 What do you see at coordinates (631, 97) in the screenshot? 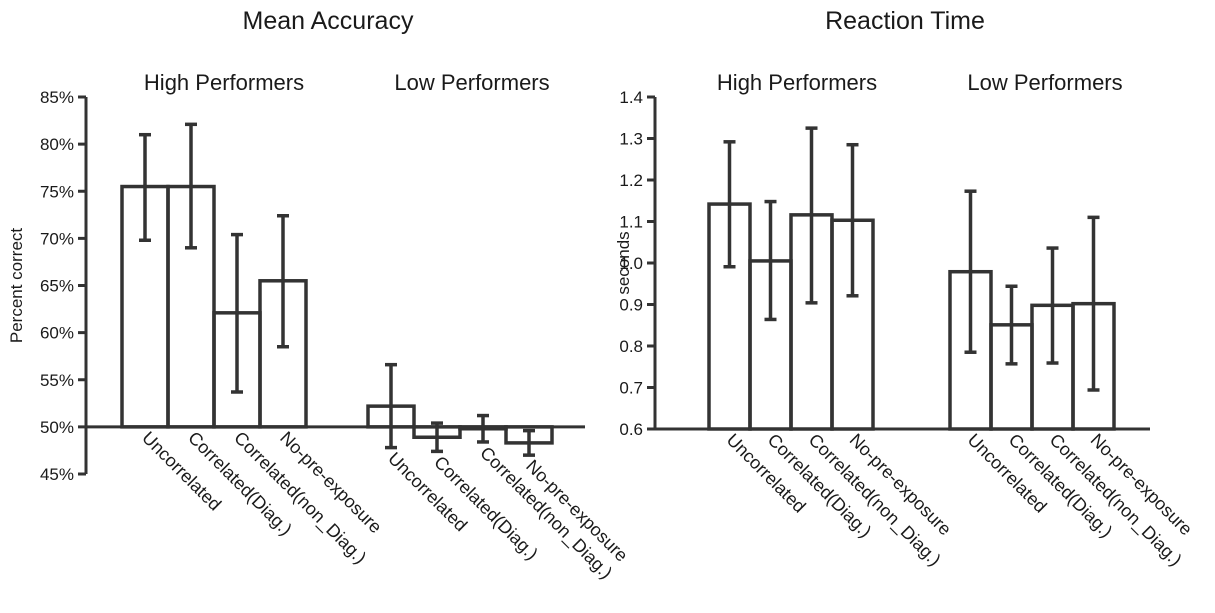
I see `y-tick-label: 1.4` at bounding box center [631, 97].